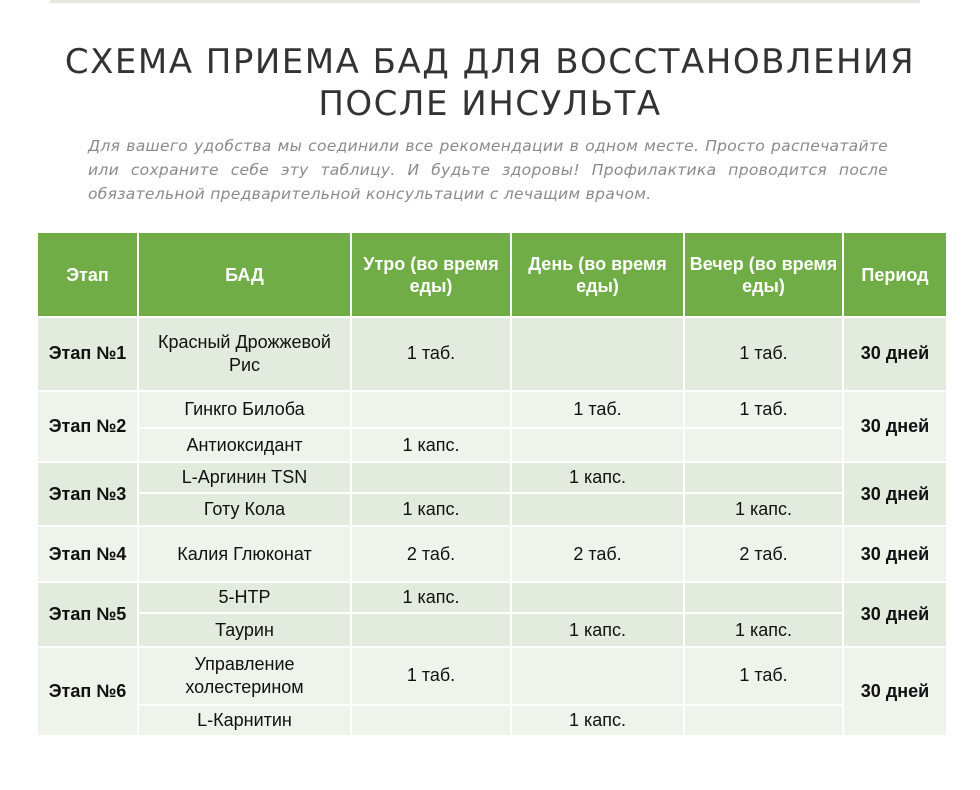 The height and width of the screenshot is (790, 980). What do you see at coordinates (245, 599) in the screenshot?
I see `supplement-name: 5-HTP` at bounding box center [245, 599].